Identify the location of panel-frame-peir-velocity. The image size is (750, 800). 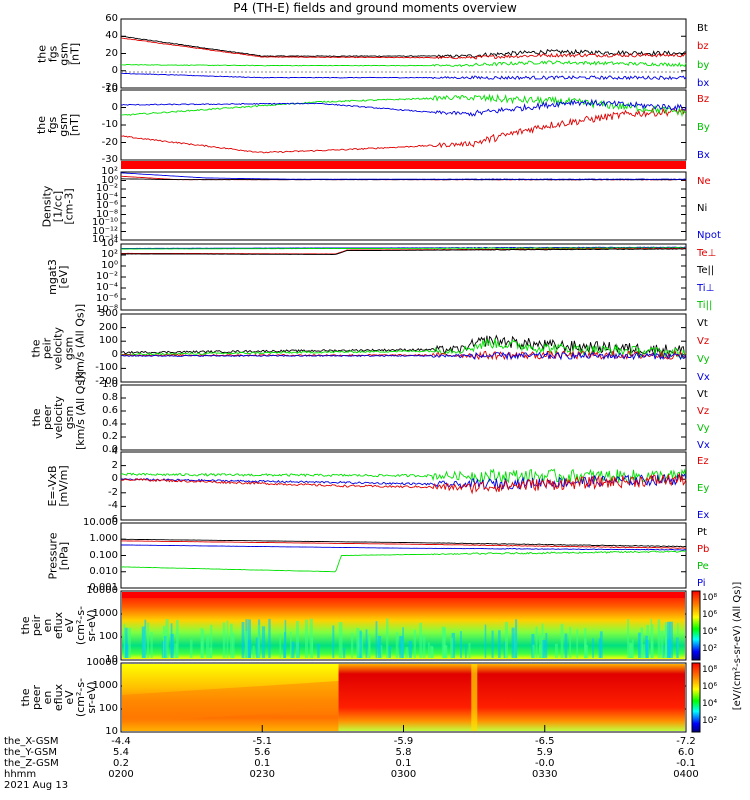
(403, 348).